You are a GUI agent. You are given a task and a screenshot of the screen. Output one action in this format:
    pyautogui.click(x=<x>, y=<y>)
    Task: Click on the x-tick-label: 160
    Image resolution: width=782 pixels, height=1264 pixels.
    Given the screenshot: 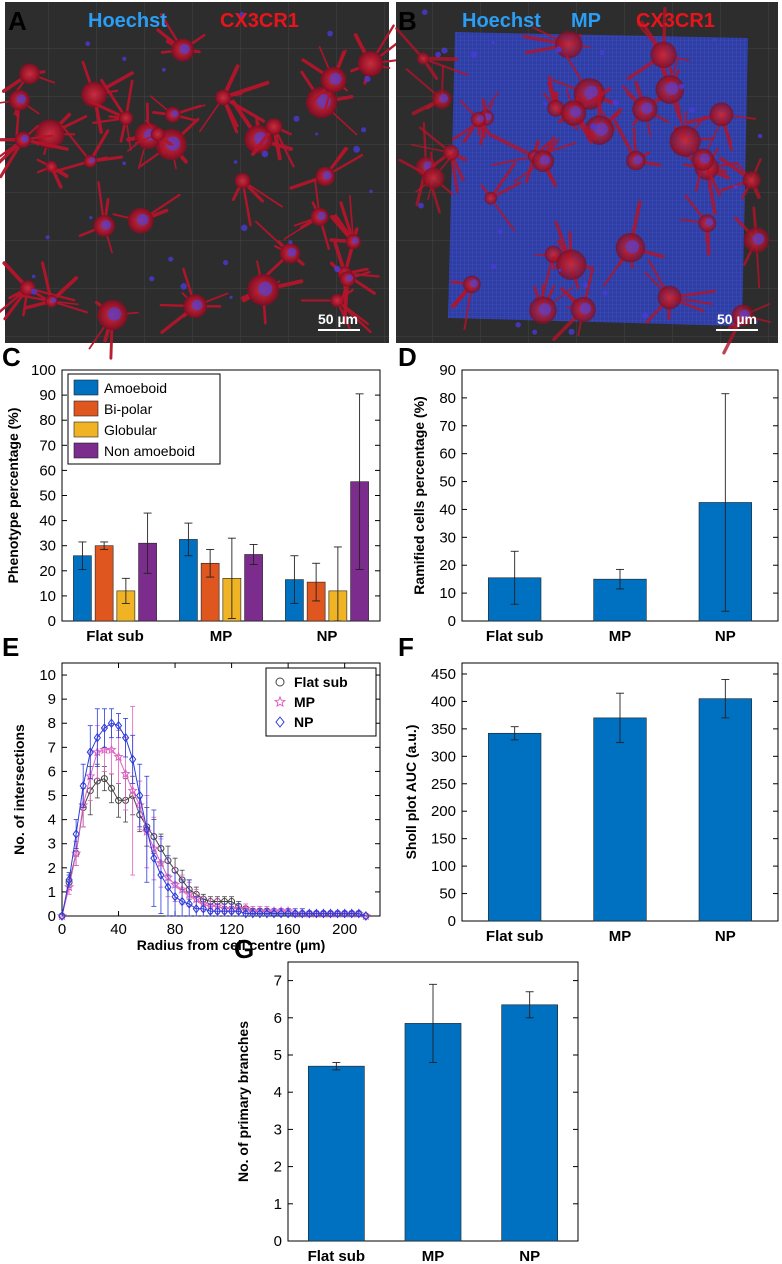 What is the action you would take?
    pyautogui.click(x=288, y=929)
    